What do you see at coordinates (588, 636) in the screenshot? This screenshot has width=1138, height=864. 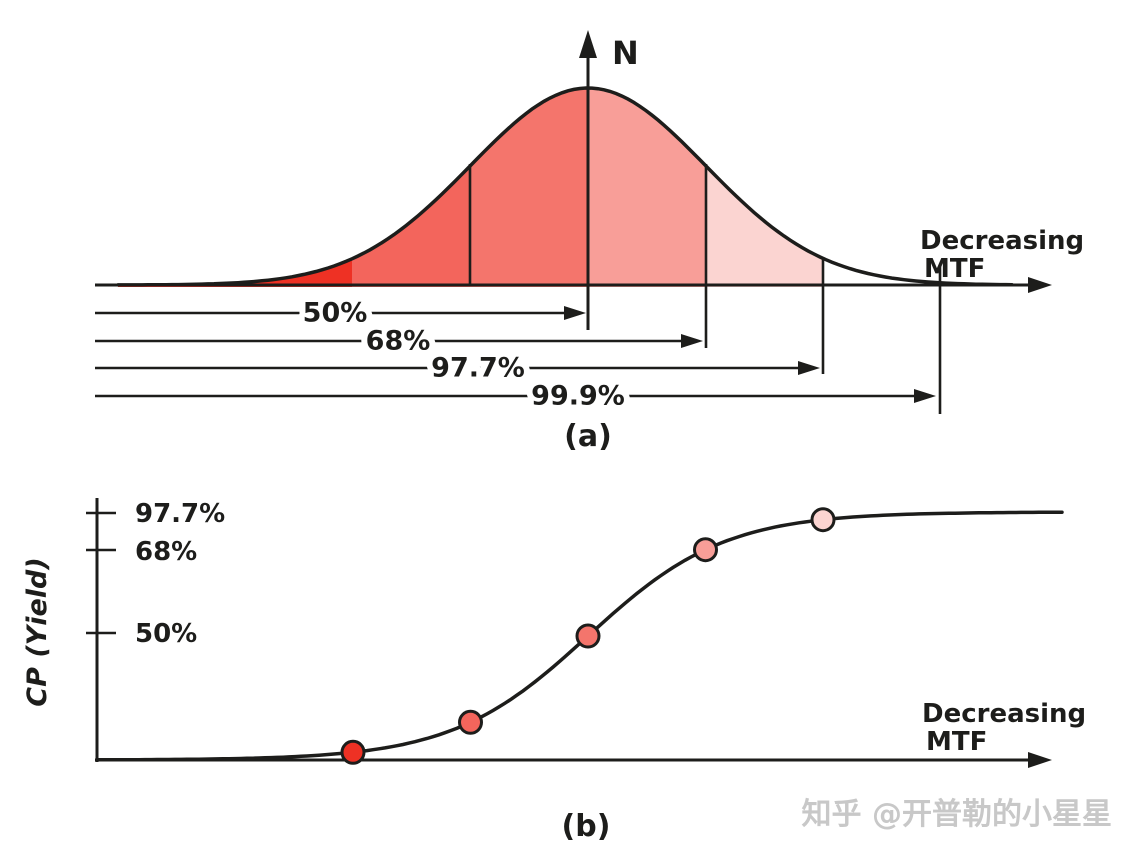 I see `yield-point-center` at bounding box center [588, 636].